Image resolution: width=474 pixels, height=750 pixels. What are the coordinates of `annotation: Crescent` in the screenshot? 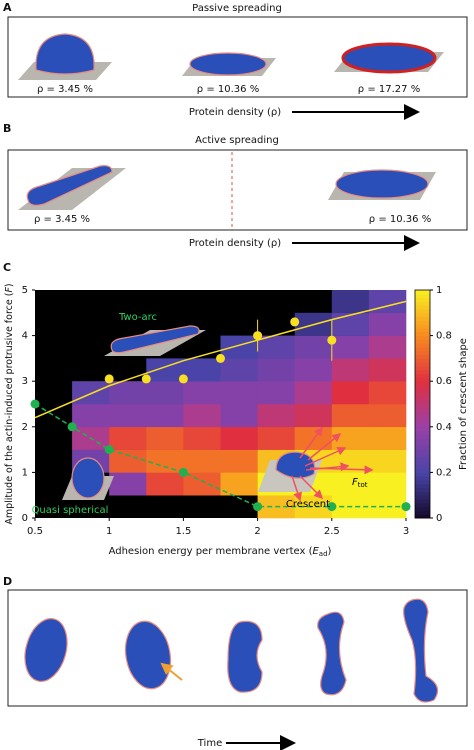 It's located at (308, 504).